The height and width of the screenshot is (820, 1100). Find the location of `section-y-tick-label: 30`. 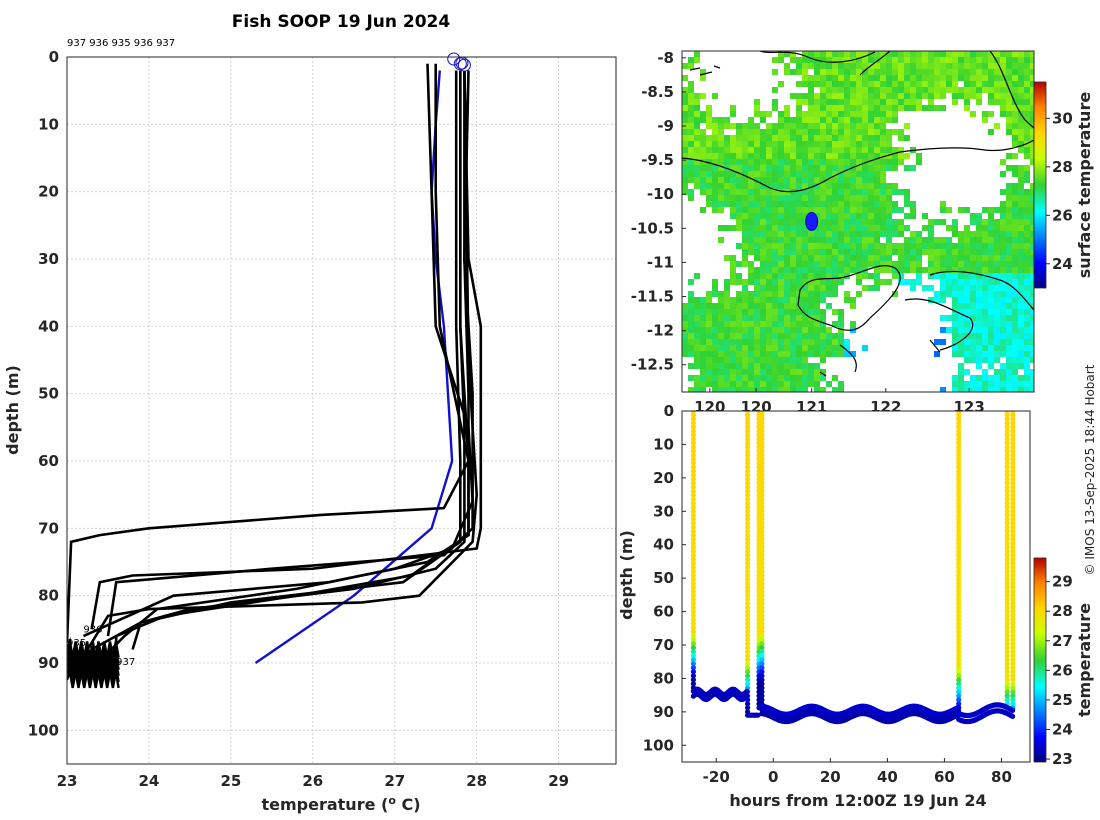

section-y-tick-label: 30 is located at coordinates (663, 511).